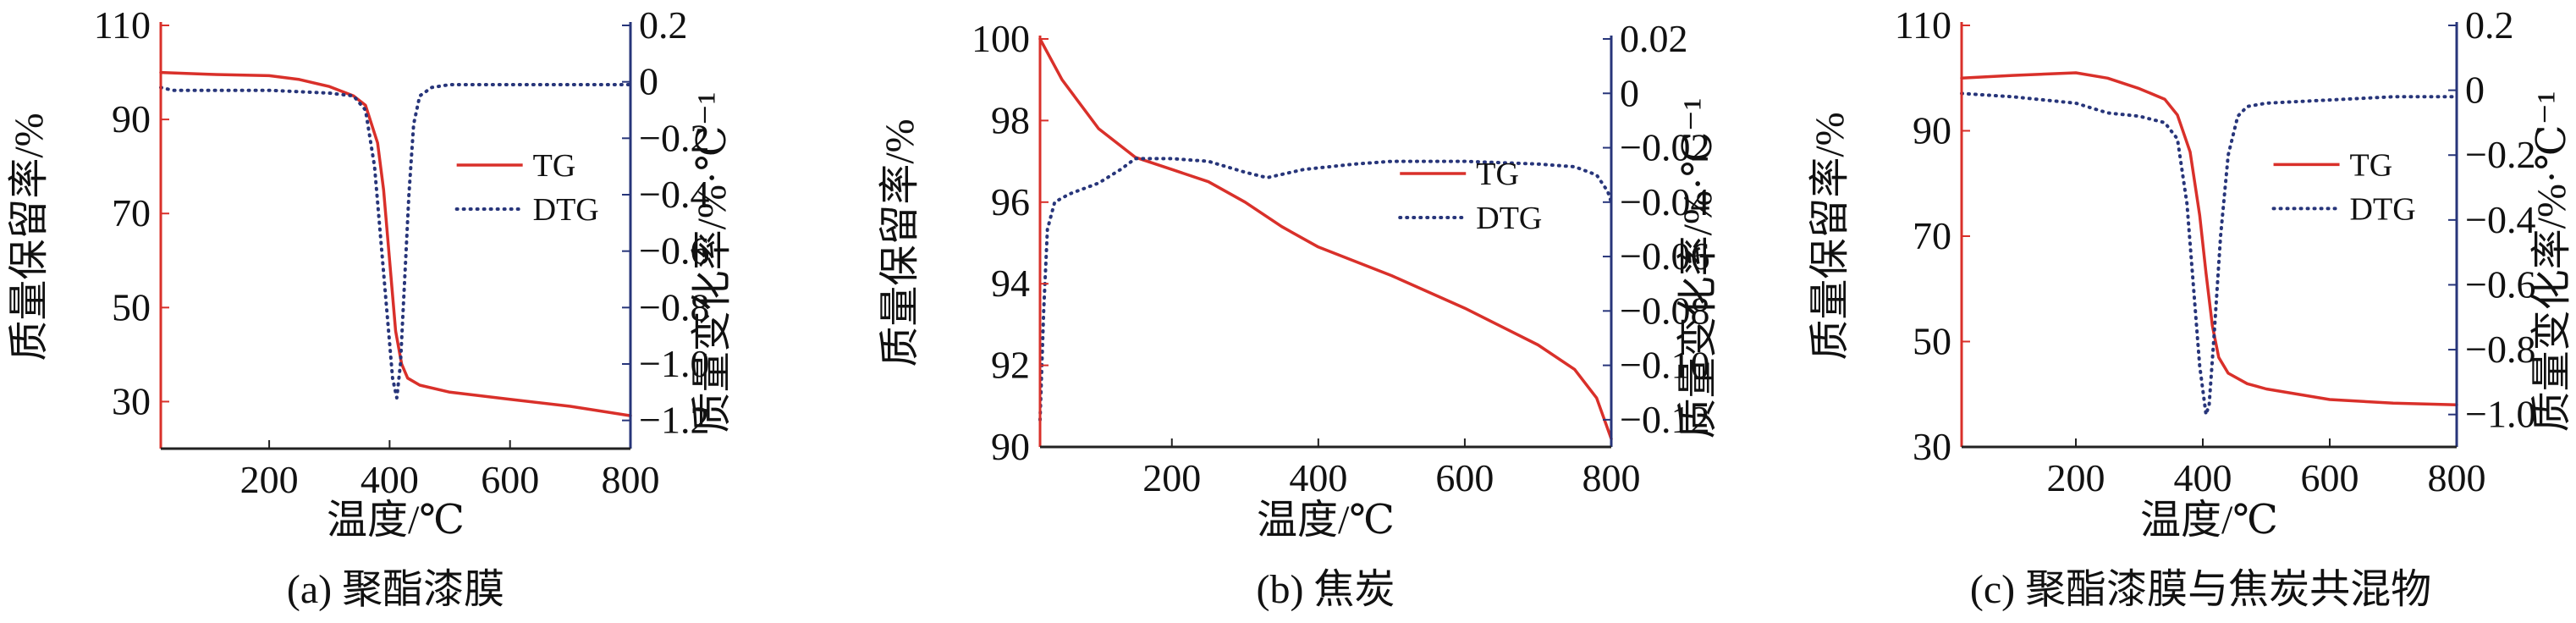  I want to click on y-tick-label: 92, so click(1010, 365).